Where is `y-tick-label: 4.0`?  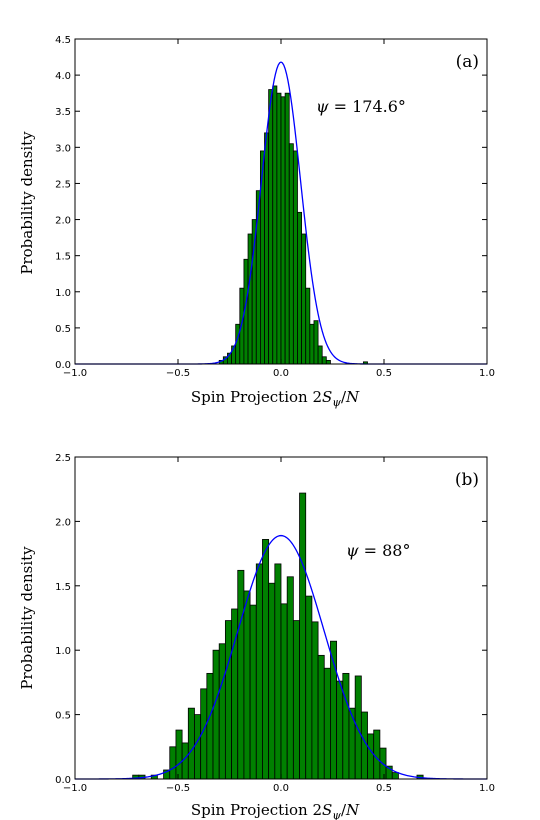
y-tick-label: 4.0 is located at coordinates (63, 76).